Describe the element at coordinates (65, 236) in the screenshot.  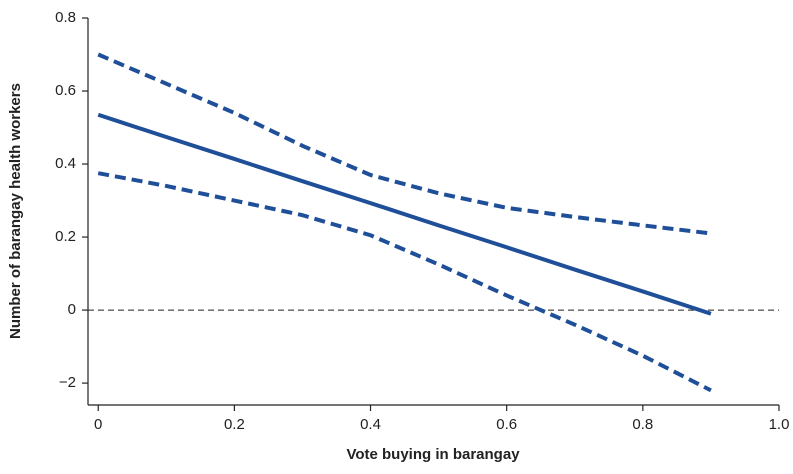
I see `y-tick-label: 0.2` at that location.